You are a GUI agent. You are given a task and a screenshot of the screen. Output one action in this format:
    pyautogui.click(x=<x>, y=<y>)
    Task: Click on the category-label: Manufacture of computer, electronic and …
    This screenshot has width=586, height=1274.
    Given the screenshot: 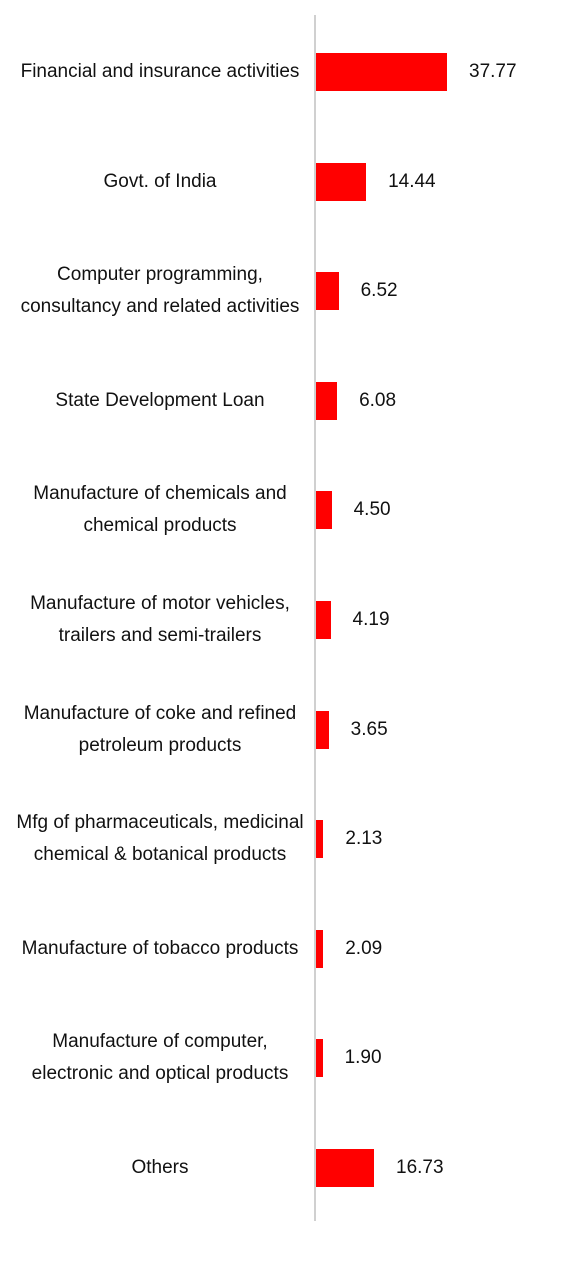 What is the action you would take?
    pyautogui.click(x=160, y=1058)
    